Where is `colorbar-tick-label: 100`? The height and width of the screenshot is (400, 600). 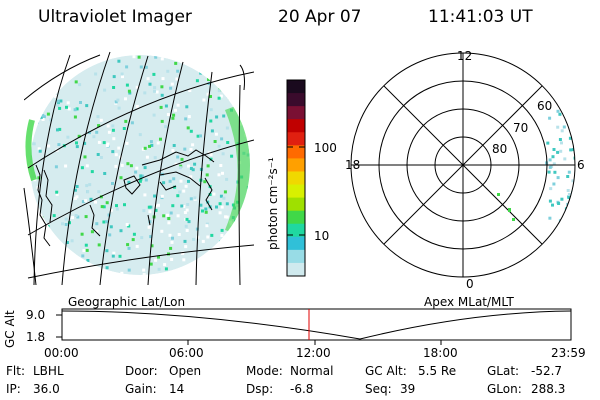
colorbar-tick-label: 100 is located at coordinates (325, 148).